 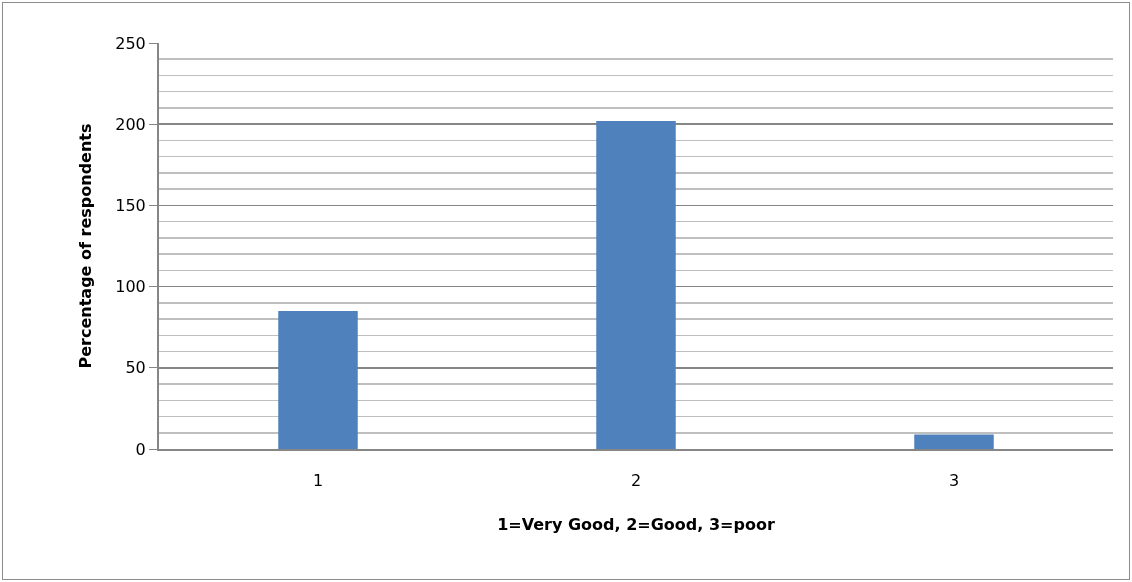 I want to click on x-axis-title: 1=Very Good, 2=Good, 3=poor, so click(x=636, y=525).